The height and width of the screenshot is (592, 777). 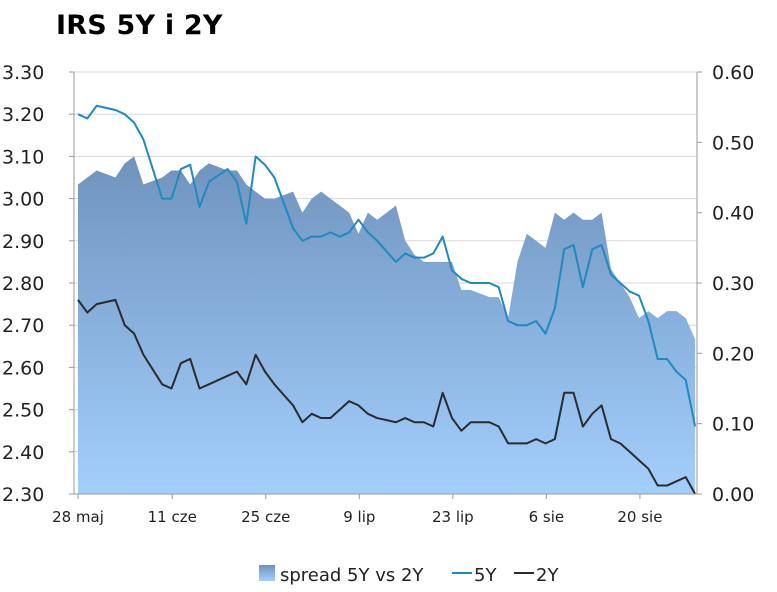 I want to click on x-tick-label: 9 lip, so click(x=359, y=517).